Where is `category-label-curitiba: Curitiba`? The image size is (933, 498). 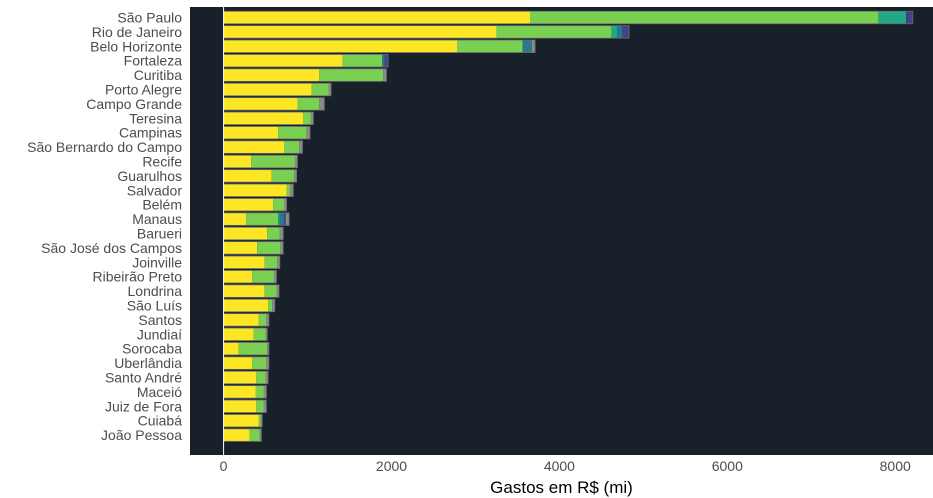 category-label-curitiba: Curitiba is located at coordinates (158, 75).